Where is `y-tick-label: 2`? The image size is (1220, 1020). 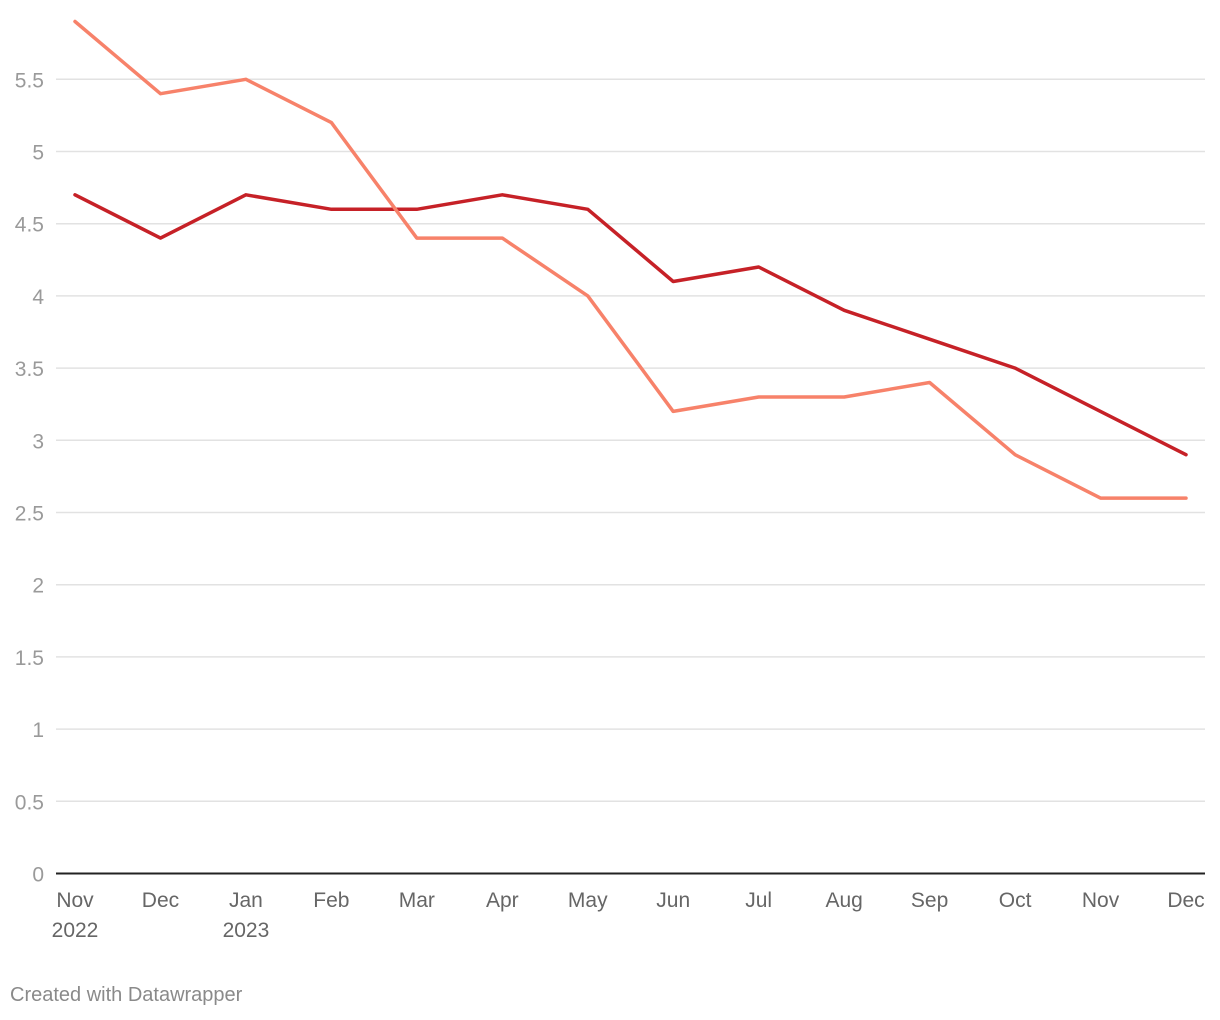
y-tick-label: 2 is located at coordinates (38, 586).